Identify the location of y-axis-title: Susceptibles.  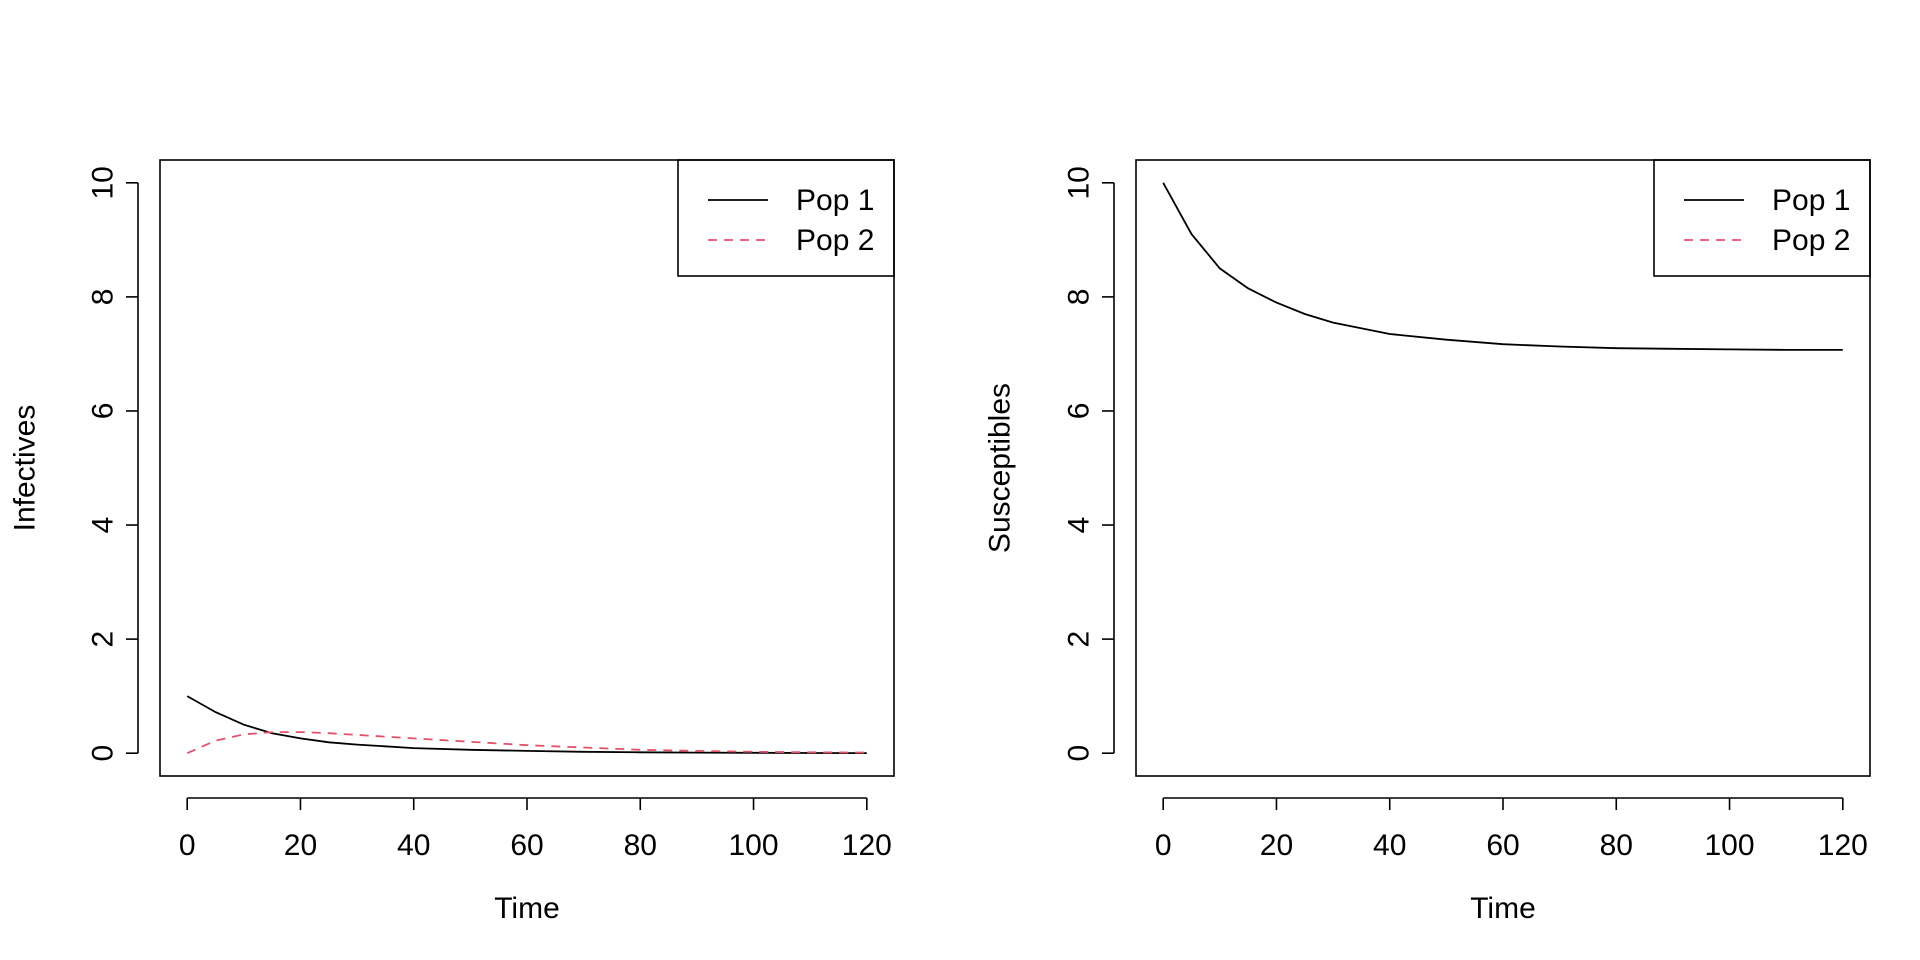
(1000, 468).